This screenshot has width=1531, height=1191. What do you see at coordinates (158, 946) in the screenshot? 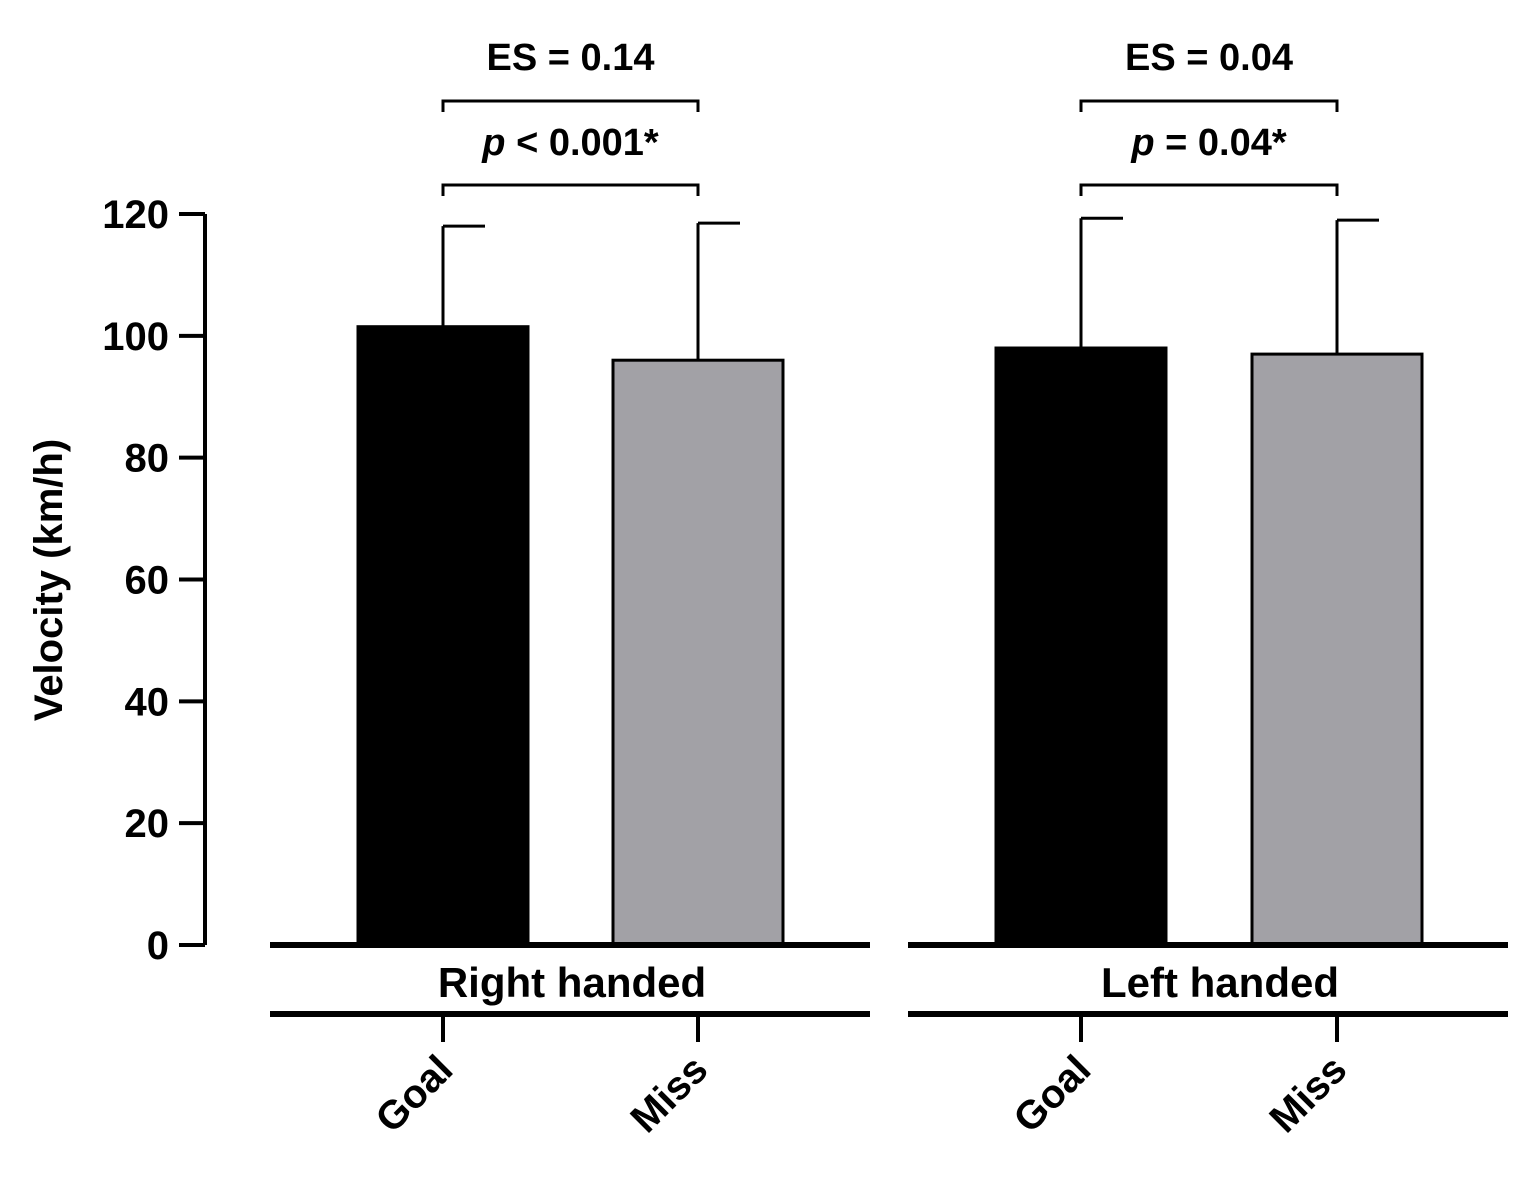
I see `y-tick-label: 0` at bounding box center [158, 946].